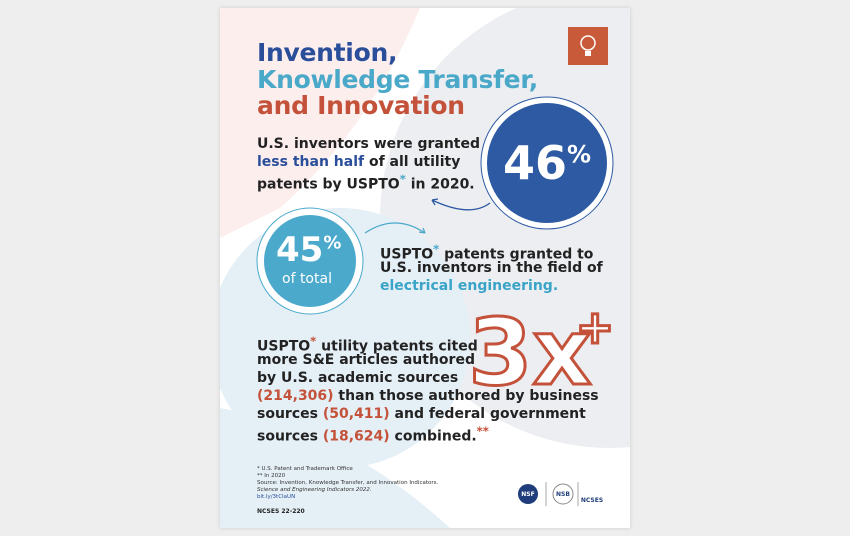 Image resolution: width=850 pixels, height=536 pixels. I want to click on logo: NSB, so click(563, 494).